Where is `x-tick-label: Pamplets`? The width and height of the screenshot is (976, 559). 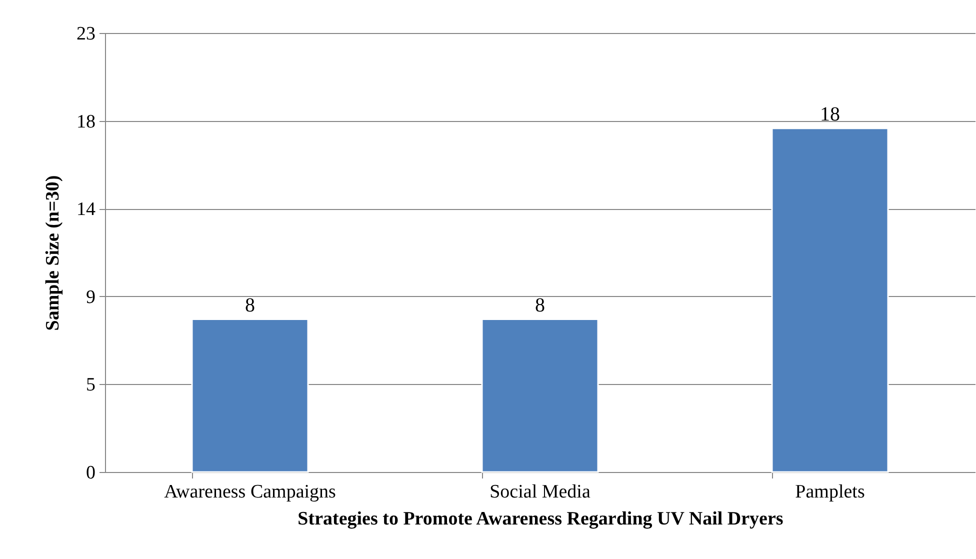
x-tick-label: Pamplets is located at coordinates (830, 492).